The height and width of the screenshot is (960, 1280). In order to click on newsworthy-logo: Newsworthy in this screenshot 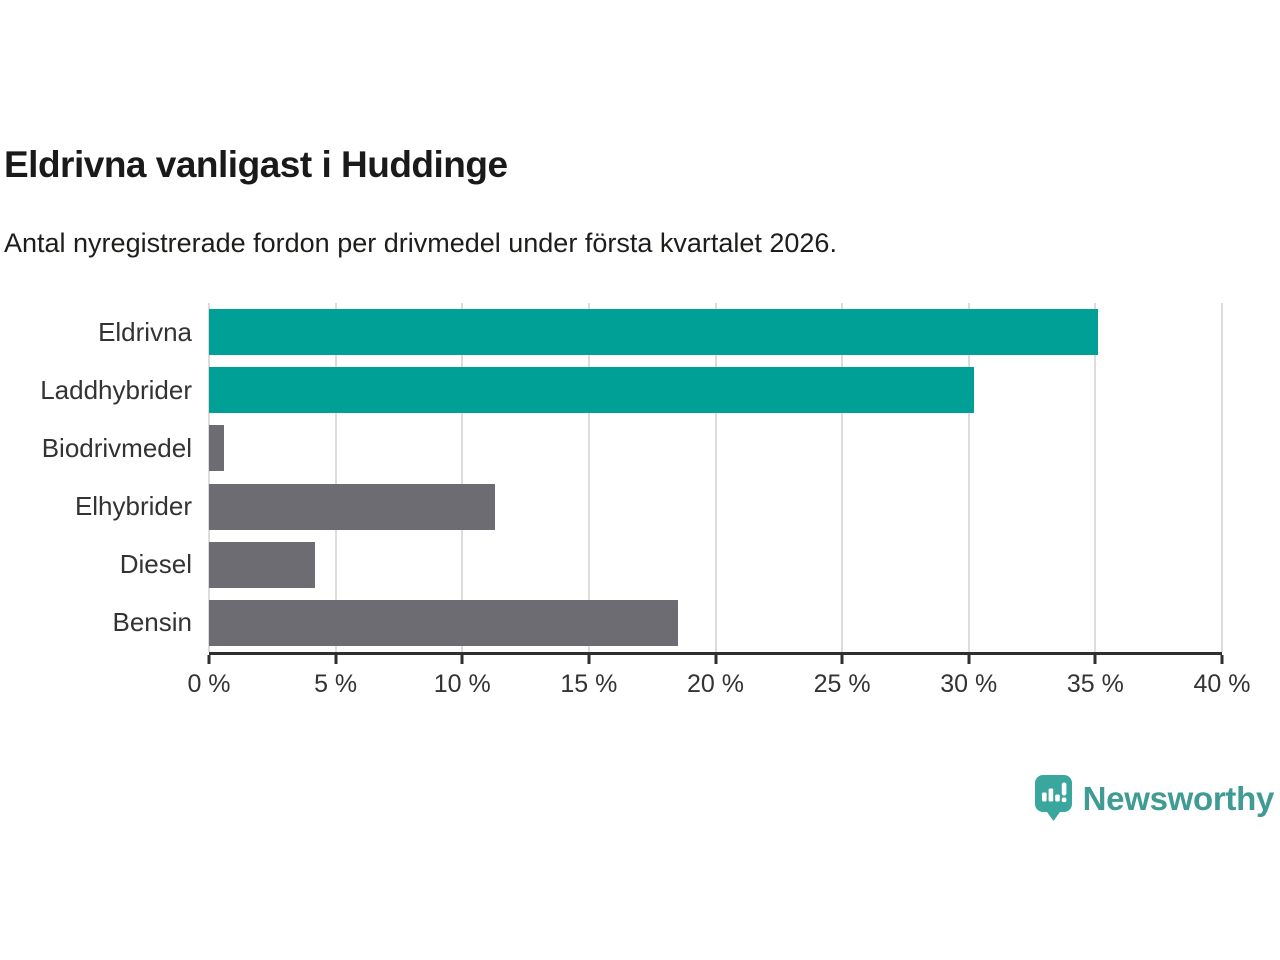, I will do `click(1153, 798)`.